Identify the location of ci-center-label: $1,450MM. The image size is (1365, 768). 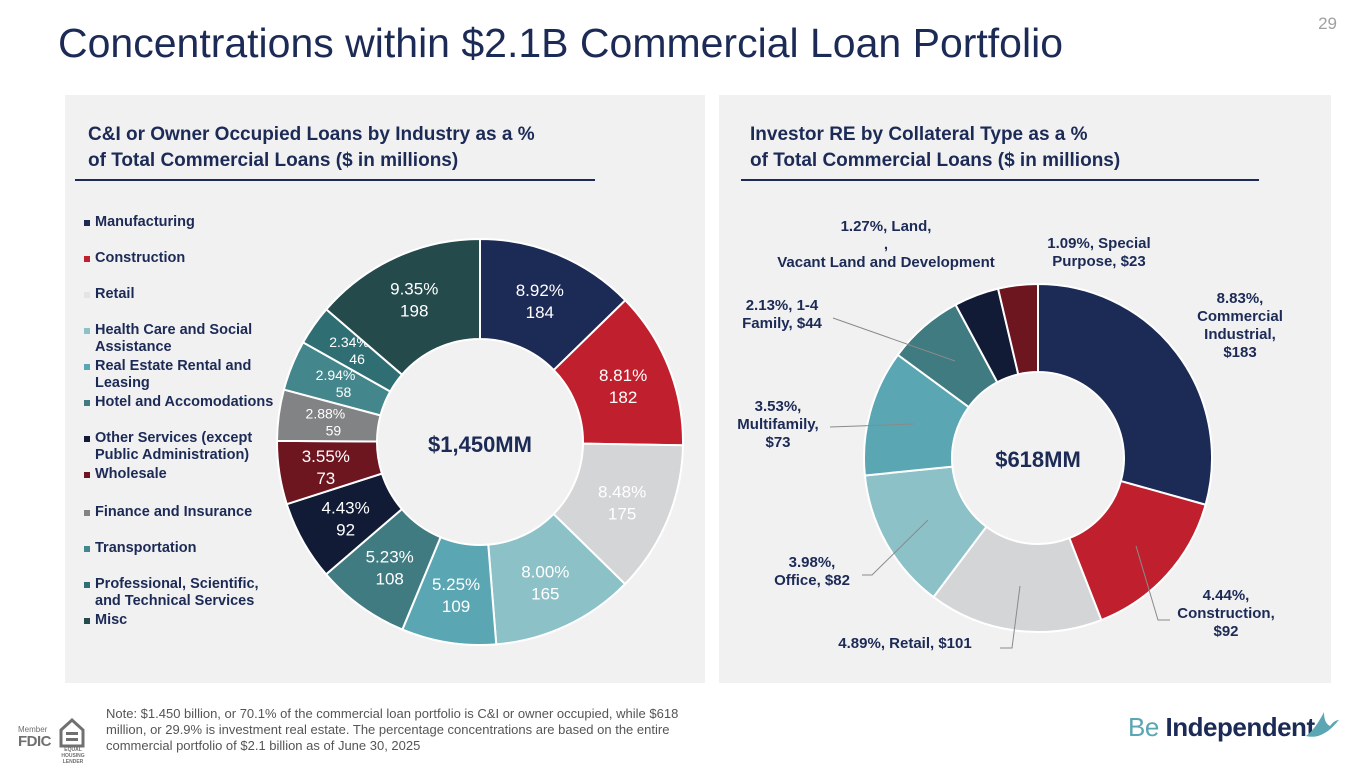
(480, 444).